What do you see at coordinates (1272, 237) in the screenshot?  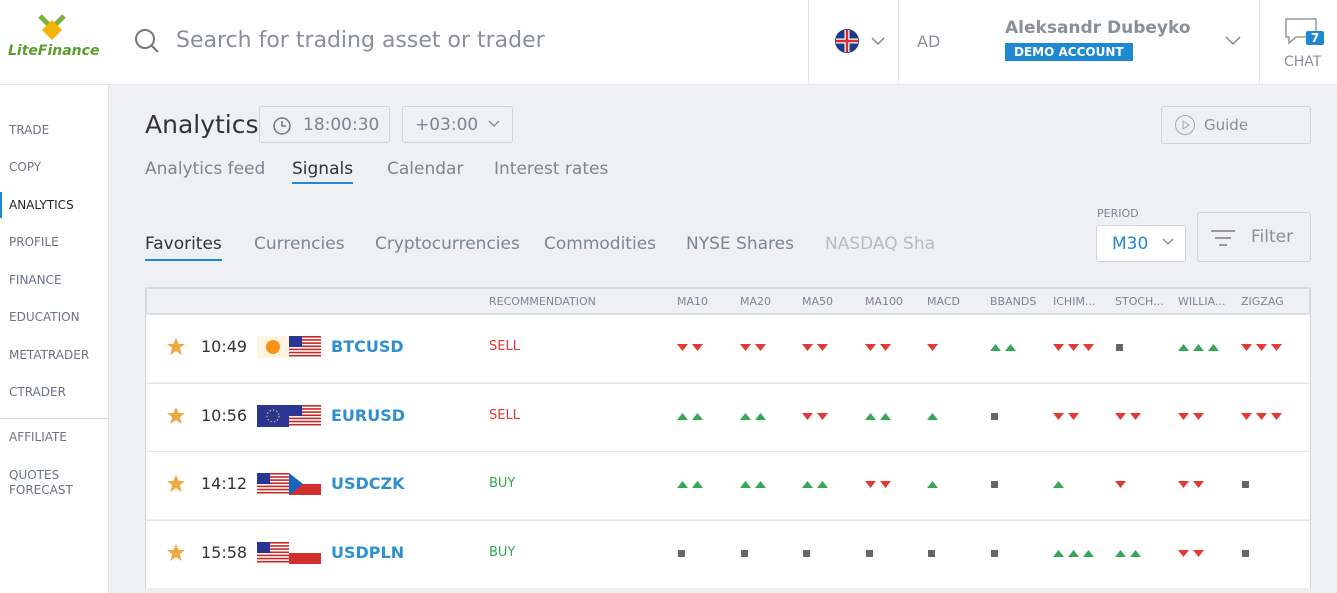 I see `filter-label: Filter` at bounding box center [1272, 237].